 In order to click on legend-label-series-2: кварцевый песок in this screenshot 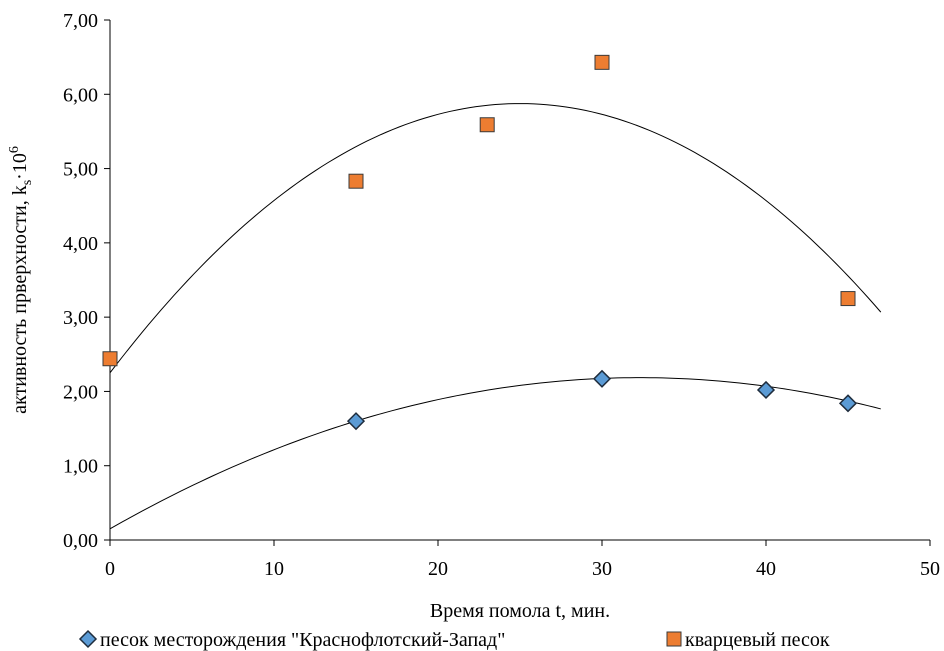, I will do `click(757, 640)`.